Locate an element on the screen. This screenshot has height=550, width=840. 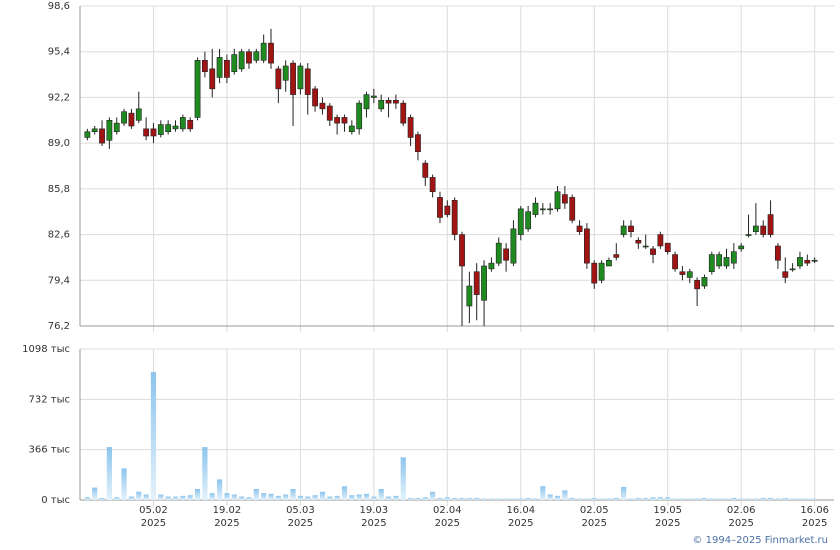
x-tick-label: 05.03 2025 is located at coordinates (300, 517).